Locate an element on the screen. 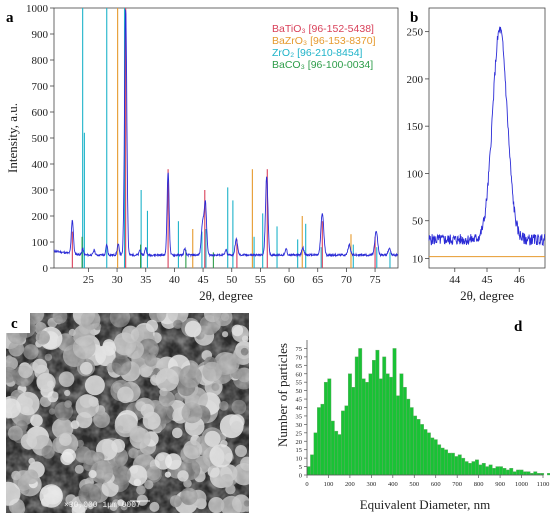 The width and height of the screenshot is (550, 519). d-y-tick-label-50: 50 is located at coordinates (299, 391).